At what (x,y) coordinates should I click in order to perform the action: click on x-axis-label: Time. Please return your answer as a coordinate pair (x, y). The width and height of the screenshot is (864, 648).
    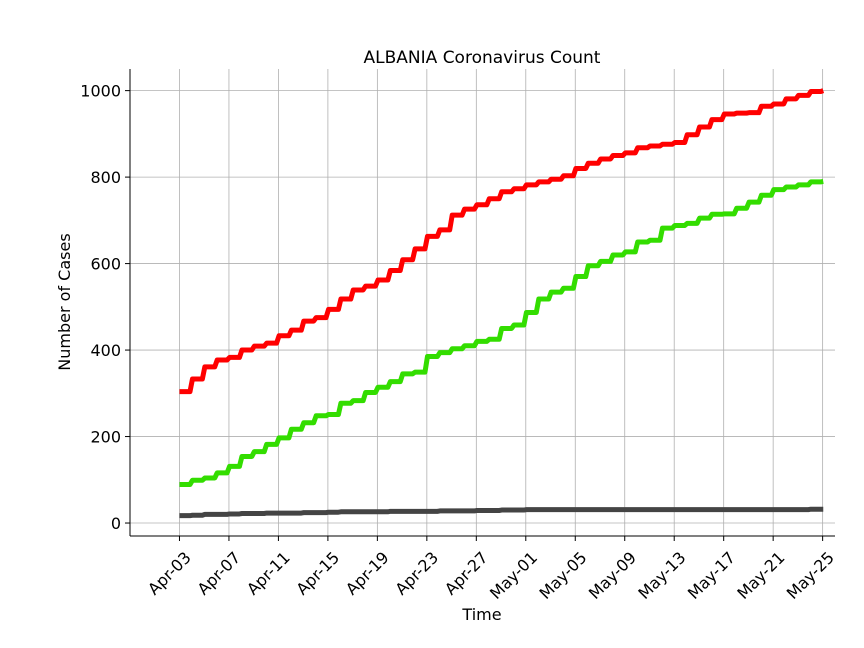
    Looking at the image, I should click on (481, 614).